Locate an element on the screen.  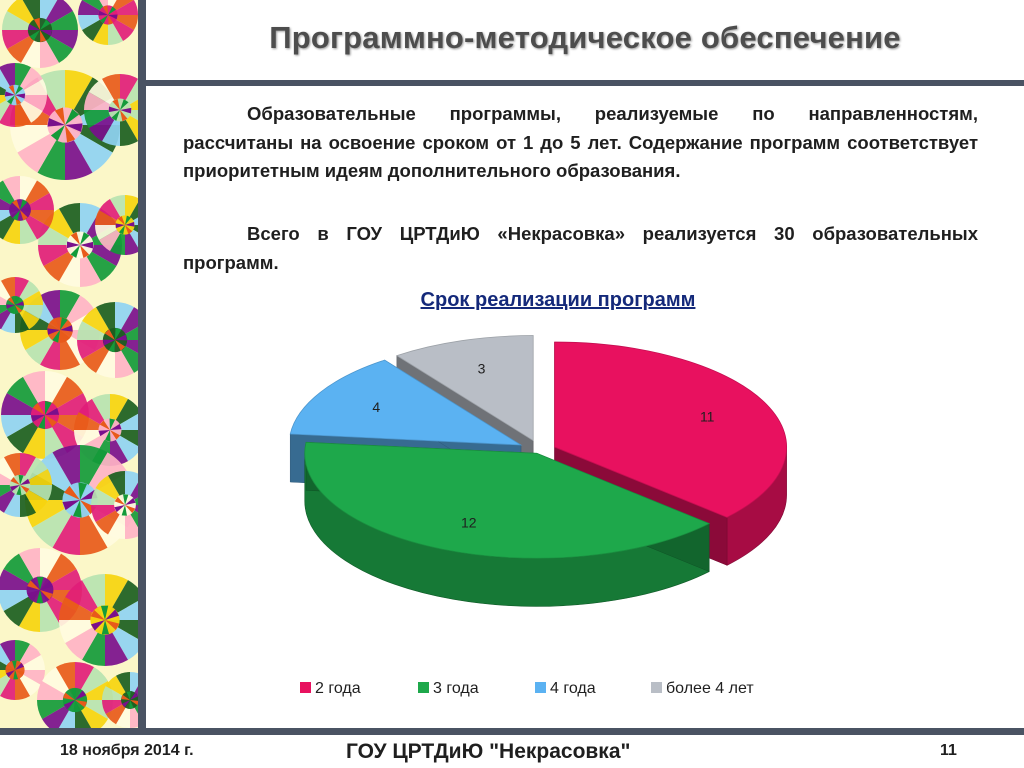
legend-label-2: 3 года is located at coordinates (456, 688).